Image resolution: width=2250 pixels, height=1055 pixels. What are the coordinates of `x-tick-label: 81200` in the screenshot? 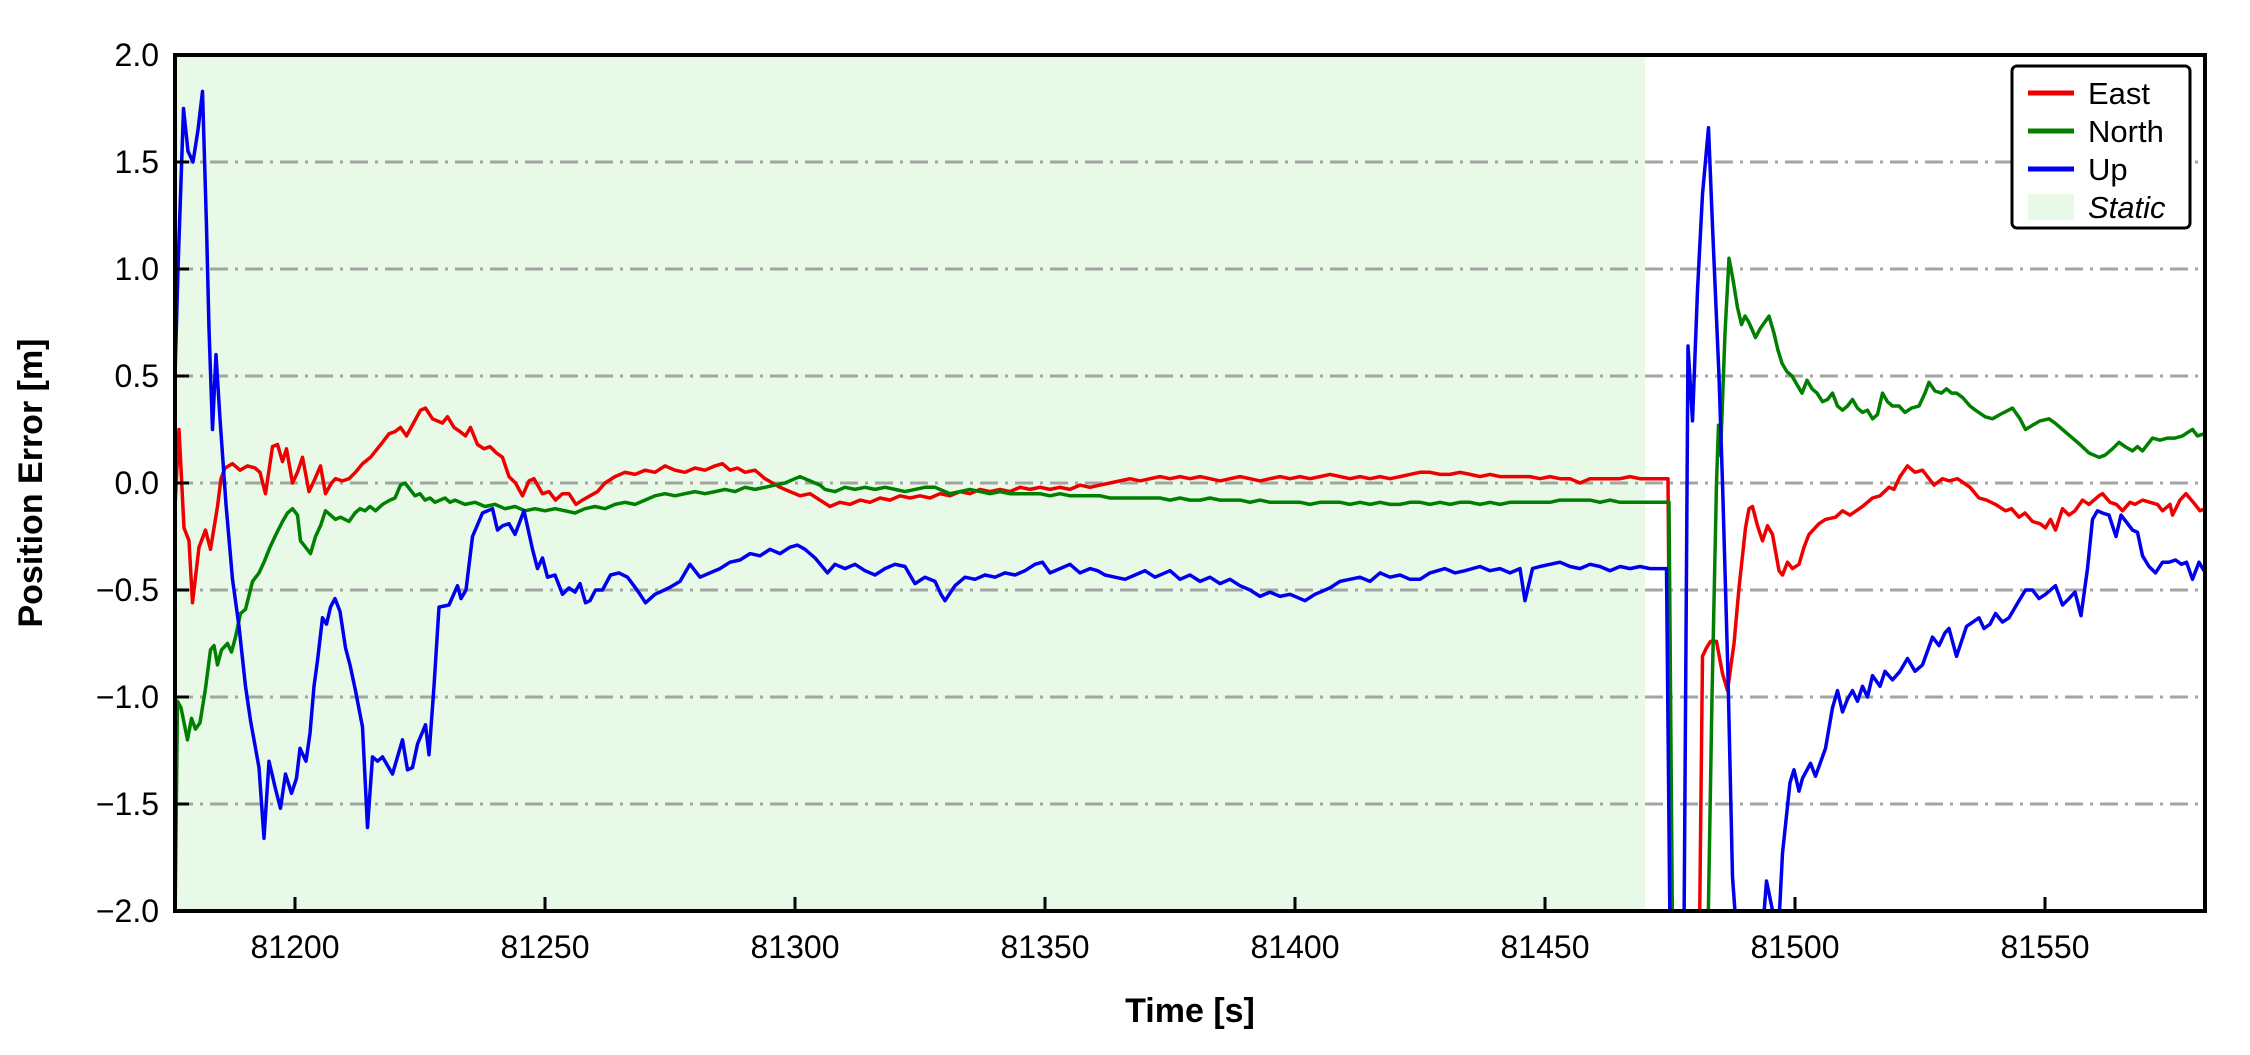 It's located at (295, 947).